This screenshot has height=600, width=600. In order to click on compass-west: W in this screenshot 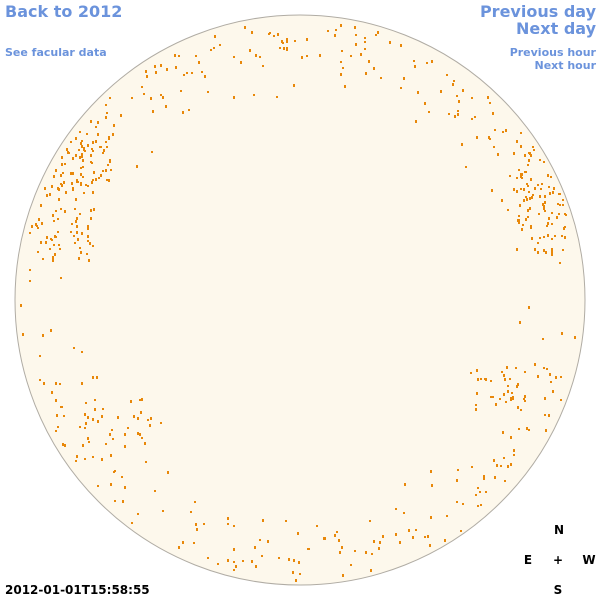, I will do `click(588, 560)`.